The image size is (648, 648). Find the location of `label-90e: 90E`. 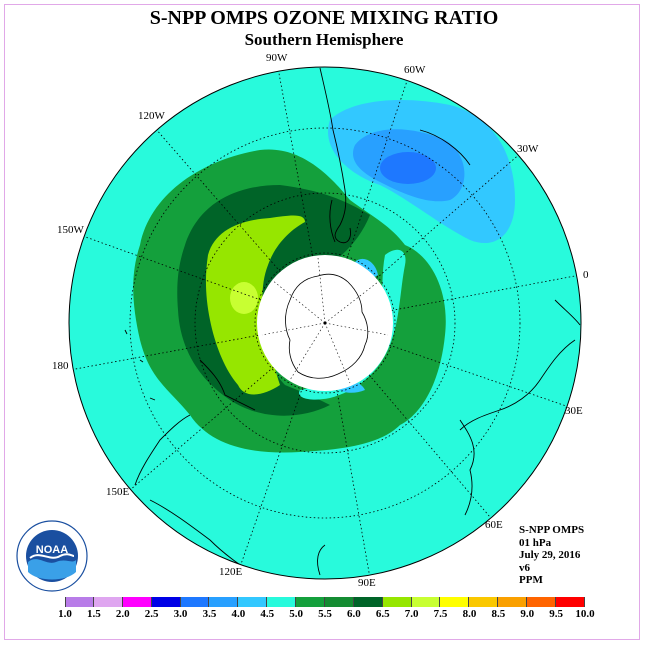

label-90e: 90E is located at coordinates (367, 583).